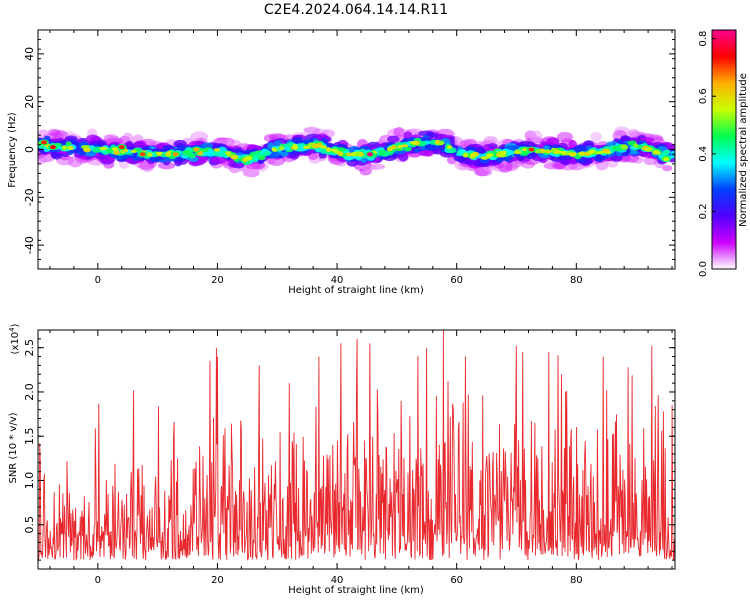 The image size is (750, 600). What do you see at coordinates (14, 338) in the screenshot?
I see `snr-scale-label: (x104)` at bounding box center [14, 338].